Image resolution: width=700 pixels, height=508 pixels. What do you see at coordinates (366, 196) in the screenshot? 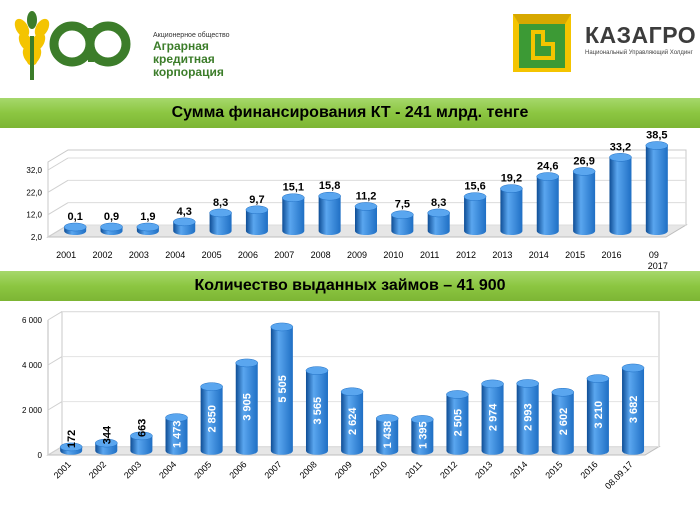
I see `bar-value-label: 11,2` at bounding box center [366, 196].